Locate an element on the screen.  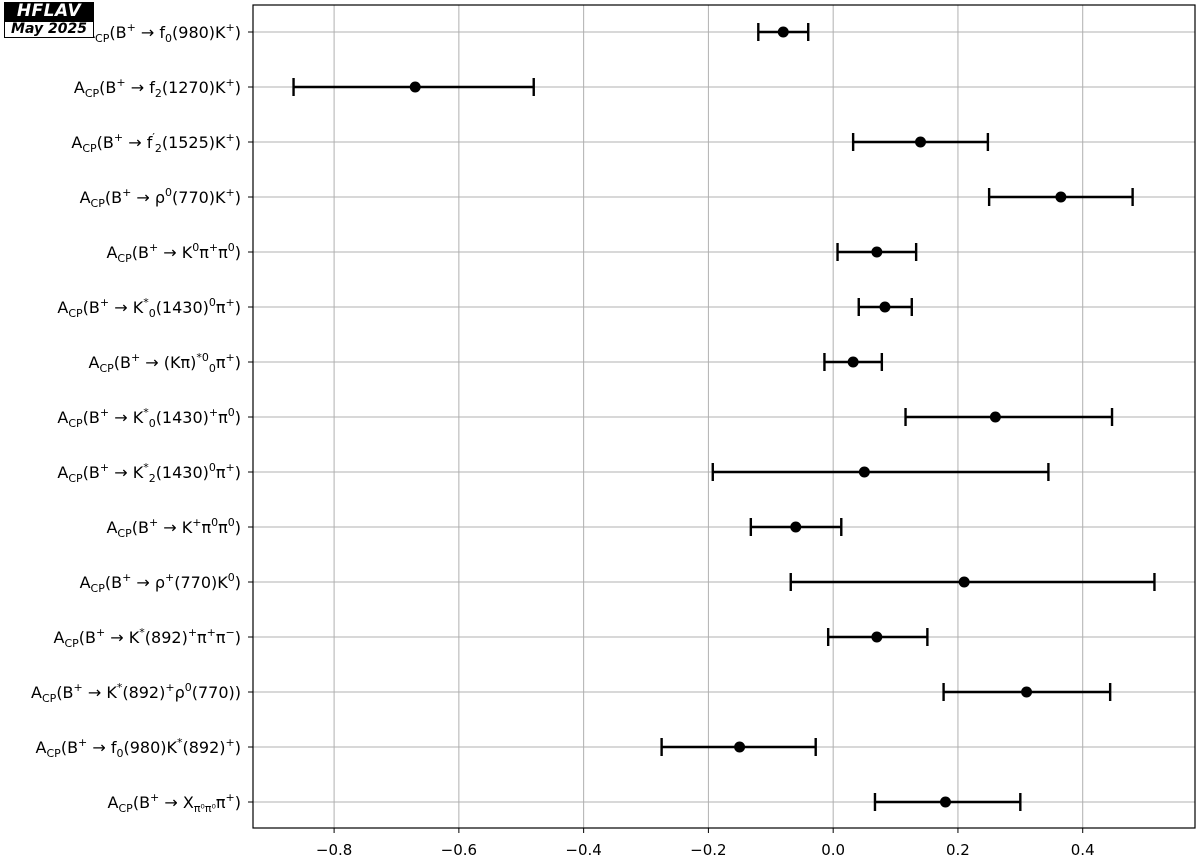
x-tick-label: −0.8 is located at coordinates (334, 850).